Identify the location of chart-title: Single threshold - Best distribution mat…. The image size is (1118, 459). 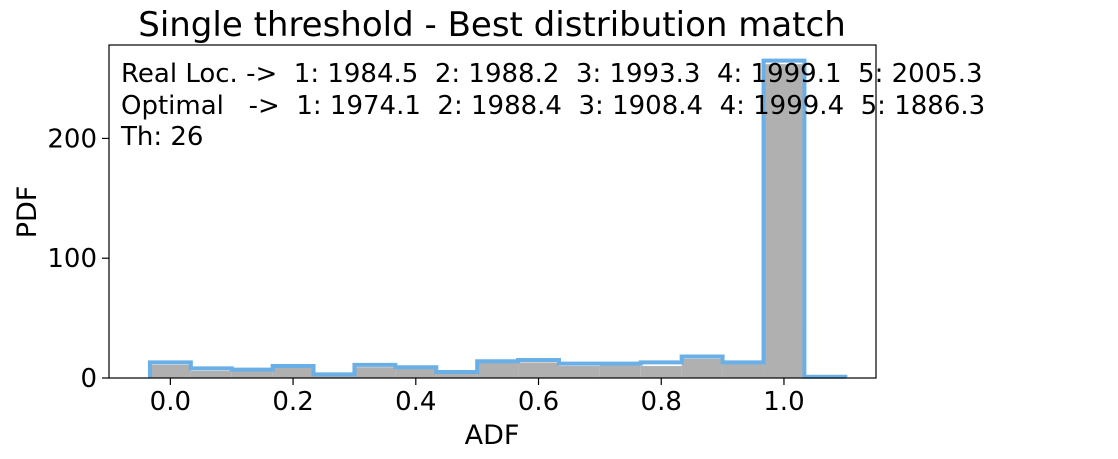
(492, 25).